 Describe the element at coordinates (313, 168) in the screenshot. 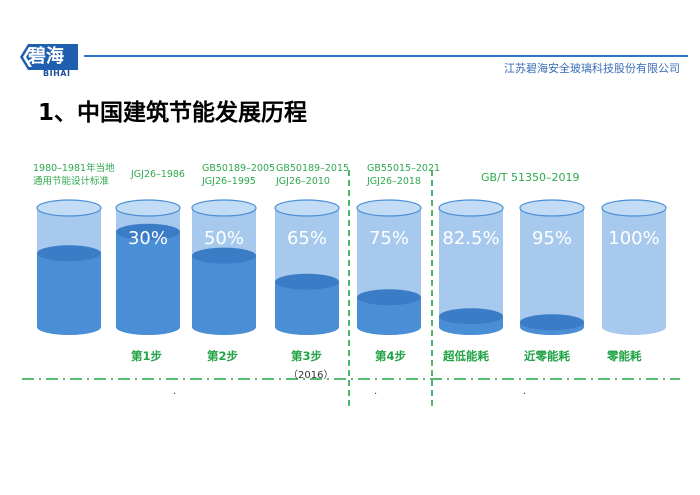

I see `standard-label-4-line1: GB50189–2015` at that location.